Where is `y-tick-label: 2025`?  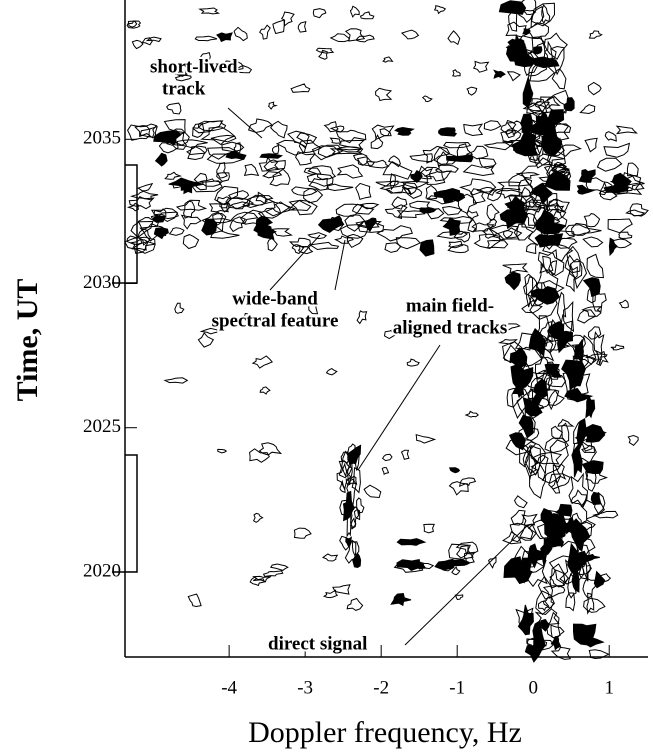 y-tick-label: 2025 is located at coordinates (102, 426).